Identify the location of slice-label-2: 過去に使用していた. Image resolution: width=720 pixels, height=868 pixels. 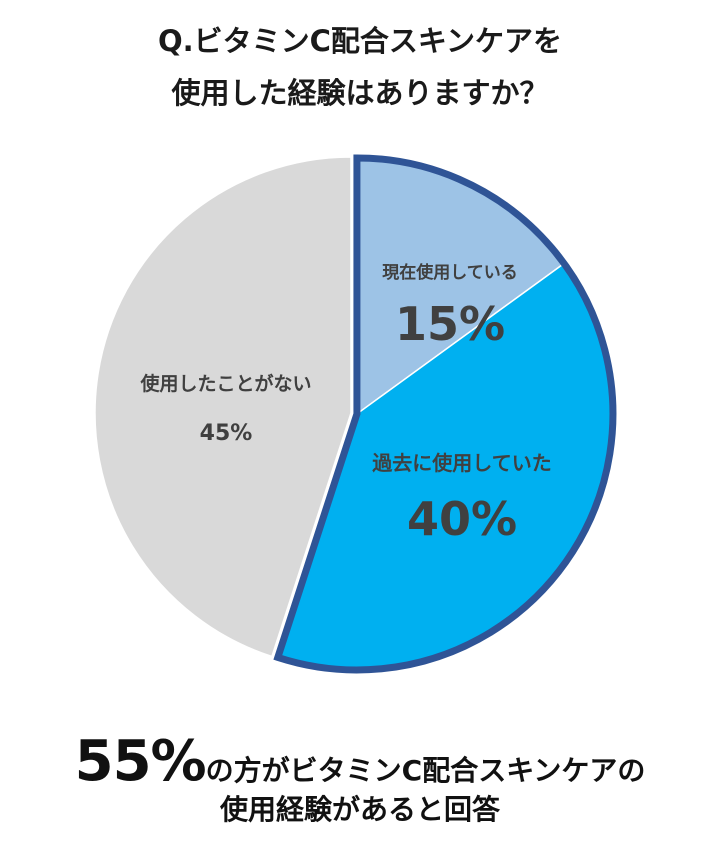
(461, 463).